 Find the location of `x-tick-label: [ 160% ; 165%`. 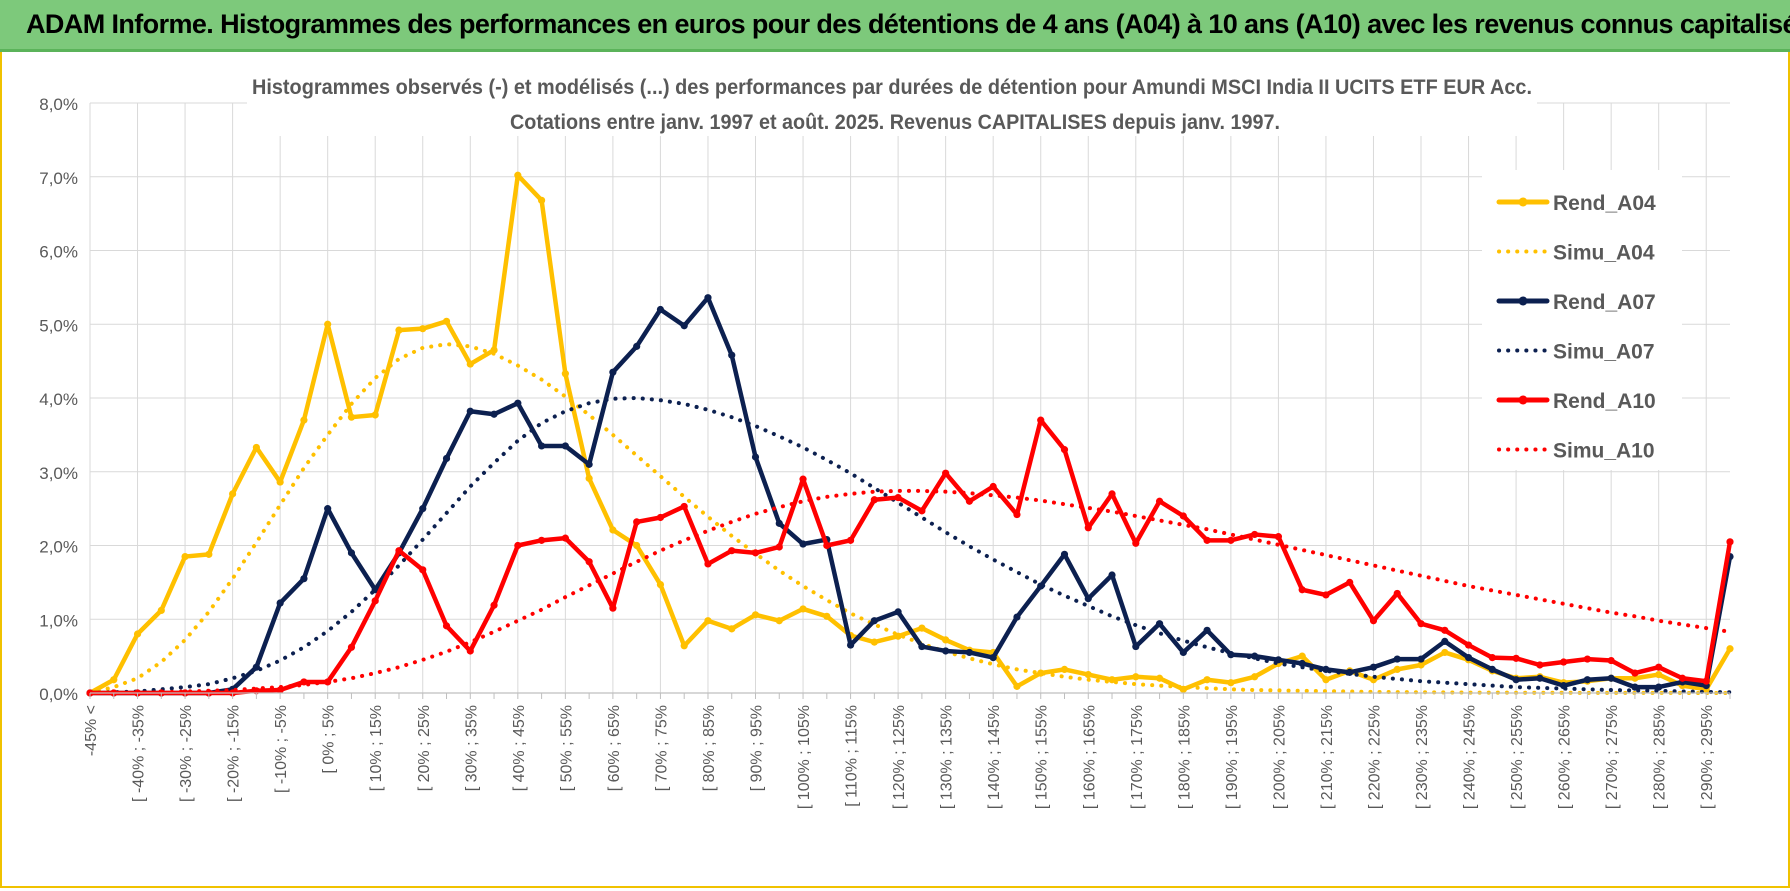

x-tick-label: [ 160% ; 165% is located at coordinates (1089, 757).